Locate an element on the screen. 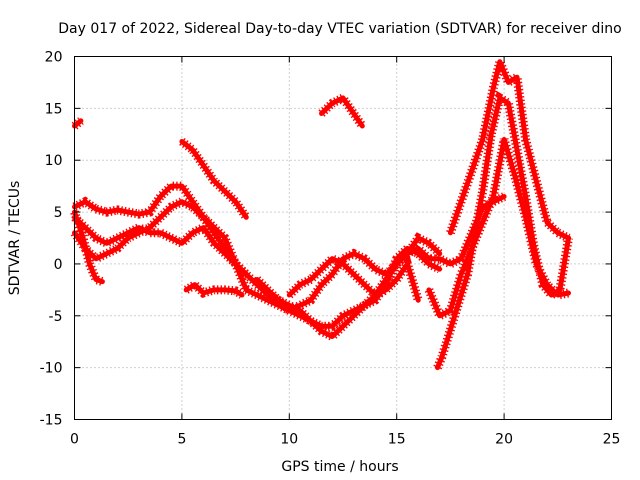  y-tick-label: 5 is located at coordinates (58, 213).